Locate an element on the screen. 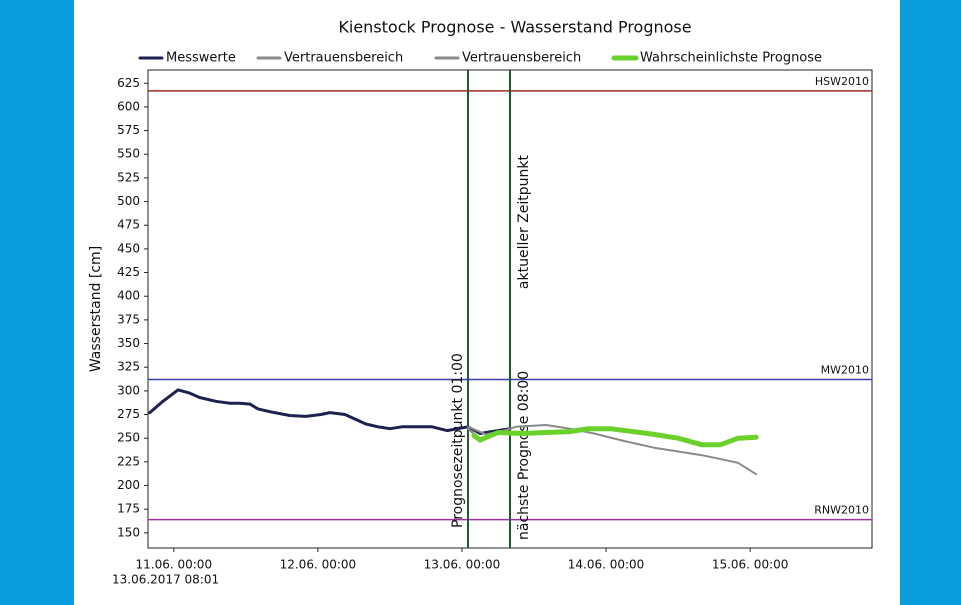 This screenshot has height=605, width=961. y-tick-label: 375 is located at coordinates (128, 319).